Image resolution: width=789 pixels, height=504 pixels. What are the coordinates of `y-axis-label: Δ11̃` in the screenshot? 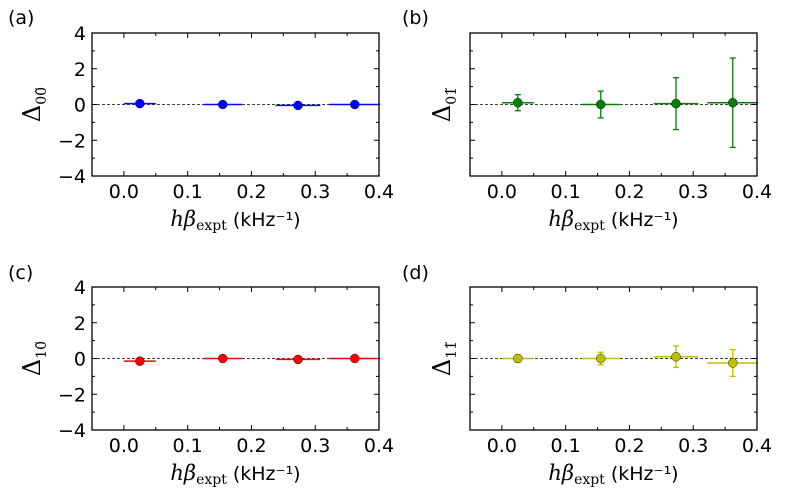 It's located at (444, 358).